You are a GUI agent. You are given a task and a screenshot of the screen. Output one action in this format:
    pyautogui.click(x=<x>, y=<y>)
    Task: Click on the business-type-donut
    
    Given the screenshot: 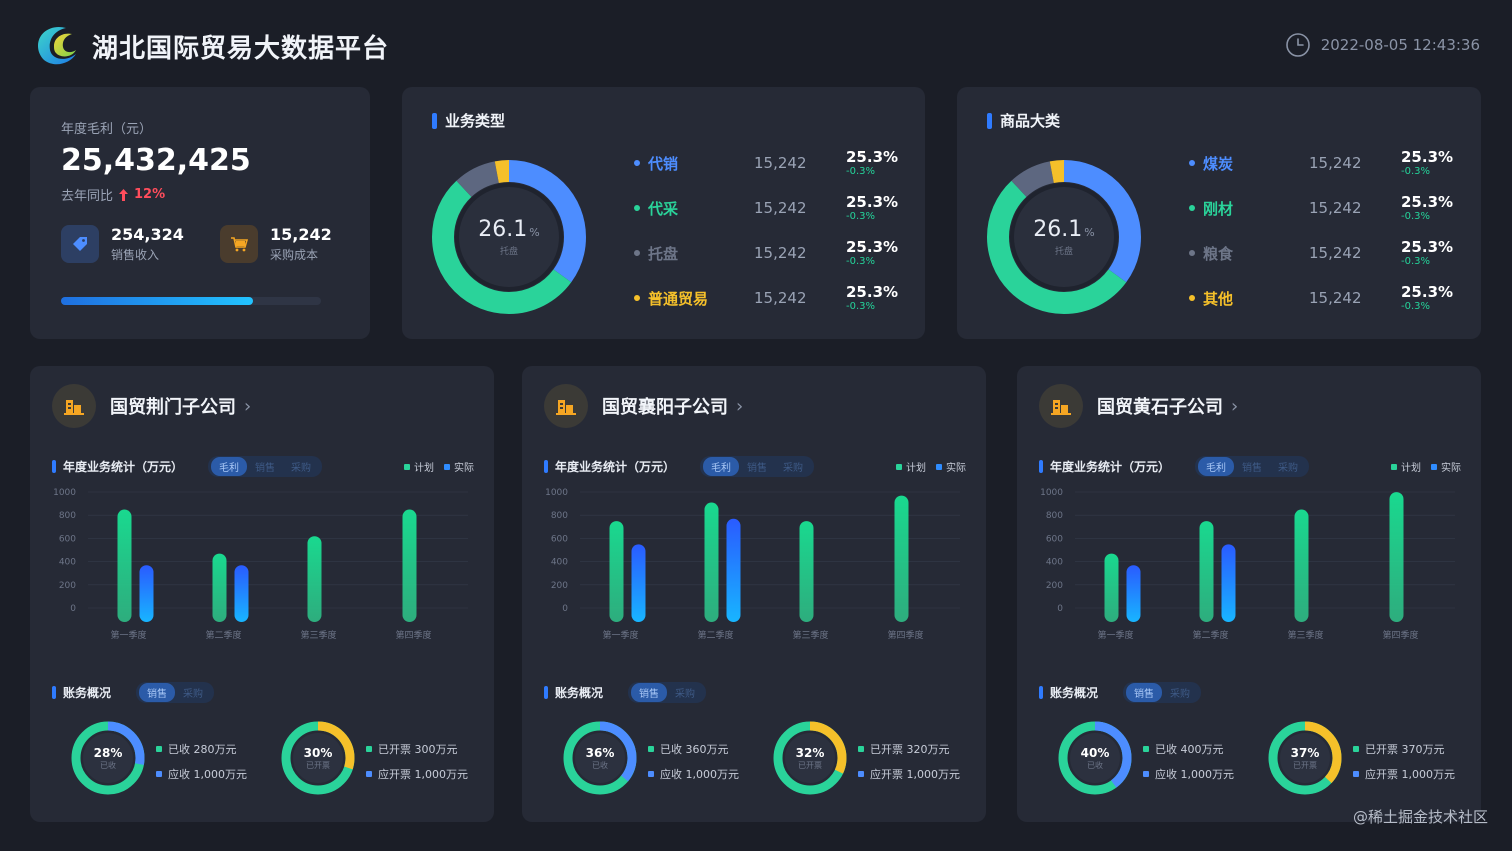 What is the action you would take?
    pyautogui.click(x=509, y=237)
    